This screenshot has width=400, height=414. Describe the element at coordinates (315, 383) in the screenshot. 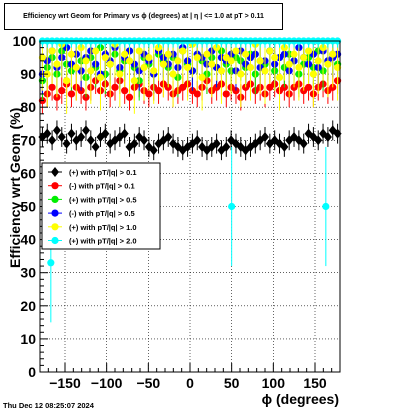

I see `x-tick-label: 150` at that location.